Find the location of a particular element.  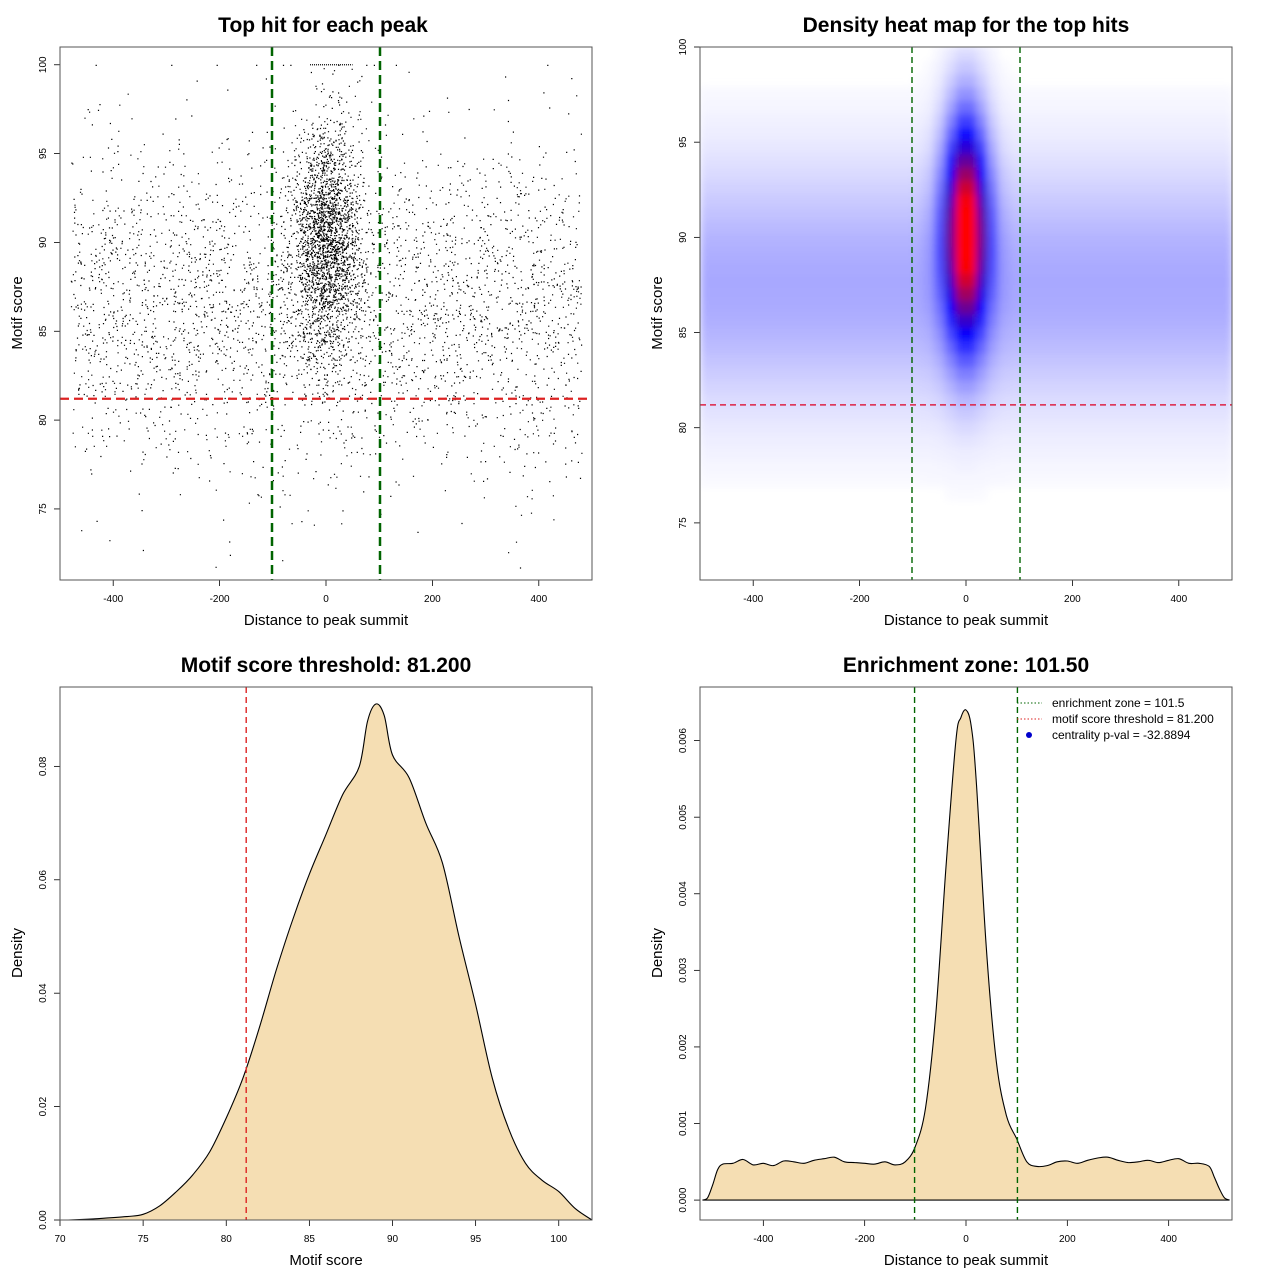

x-tick-label: 400 is located at coordinates (1178, 599).